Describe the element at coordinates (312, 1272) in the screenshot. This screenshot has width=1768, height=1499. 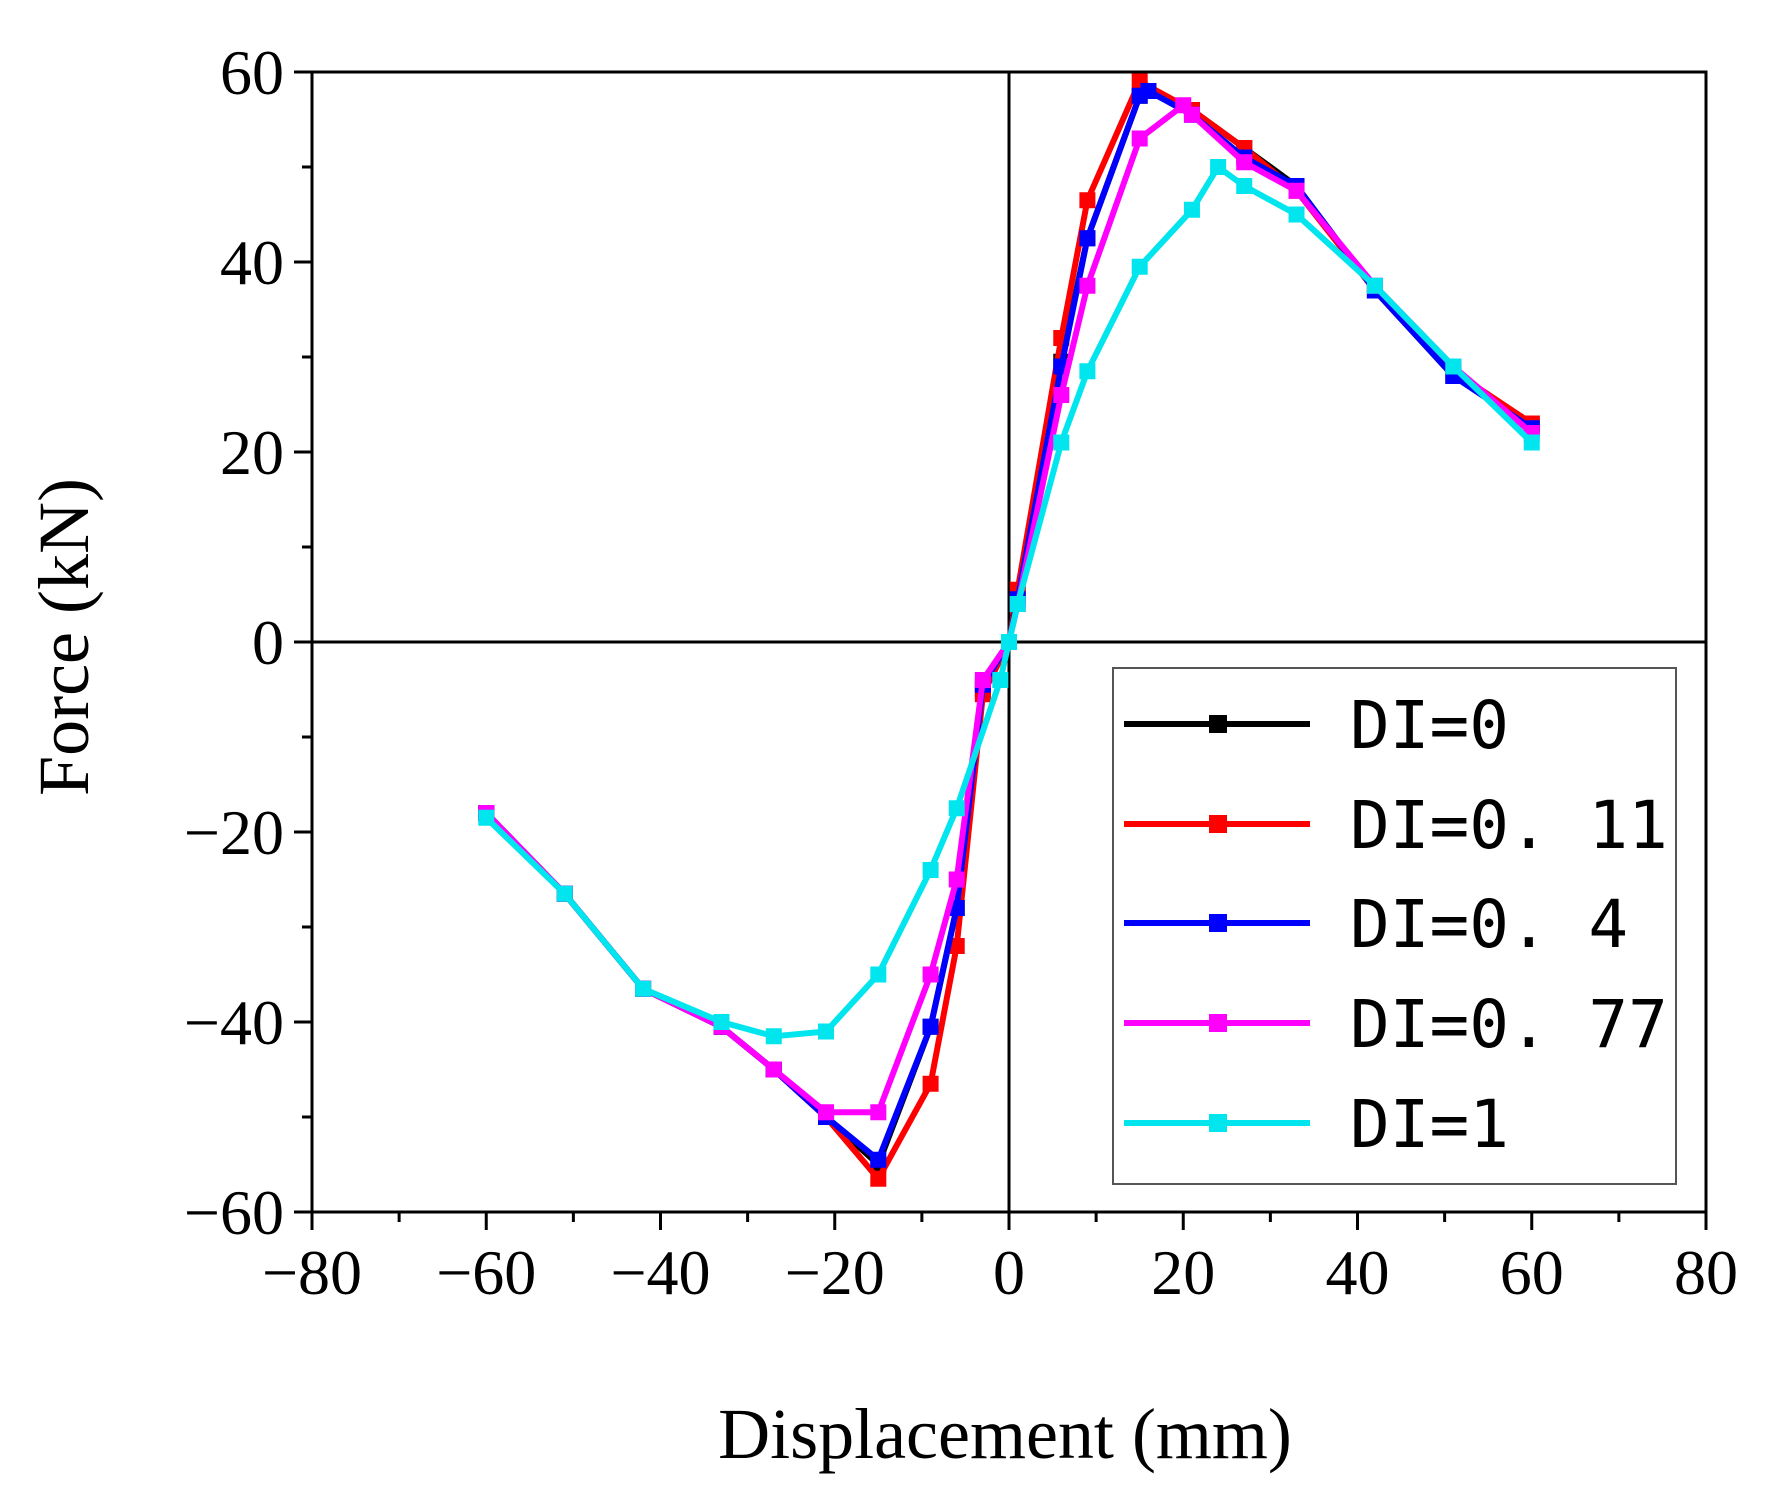
I see `x-tick-label: −80` at that location.